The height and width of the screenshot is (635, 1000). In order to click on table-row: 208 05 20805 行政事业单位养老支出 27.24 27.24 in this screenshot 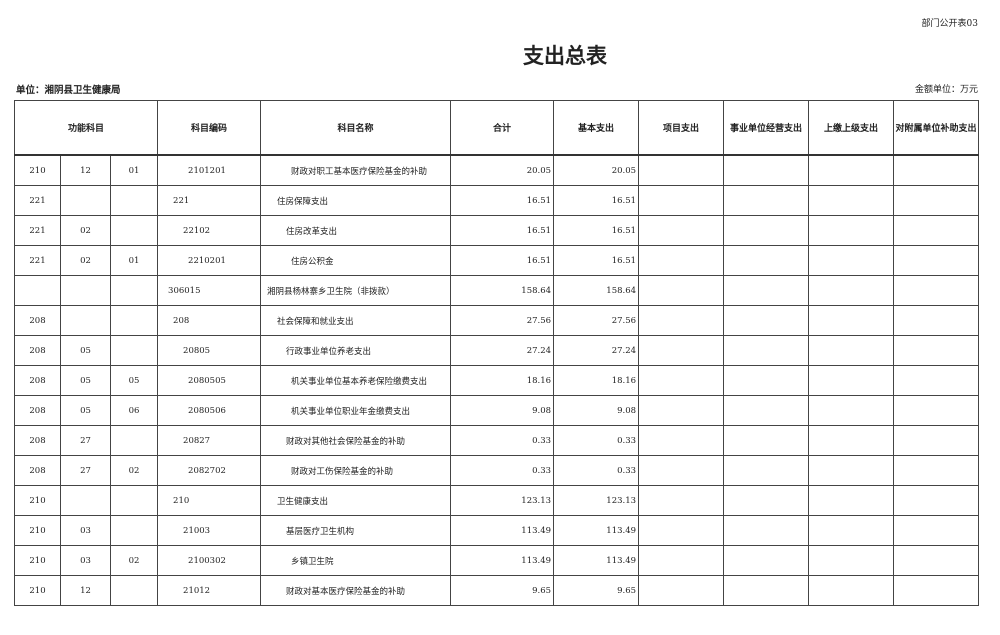, I will do `click(497, 350)`.